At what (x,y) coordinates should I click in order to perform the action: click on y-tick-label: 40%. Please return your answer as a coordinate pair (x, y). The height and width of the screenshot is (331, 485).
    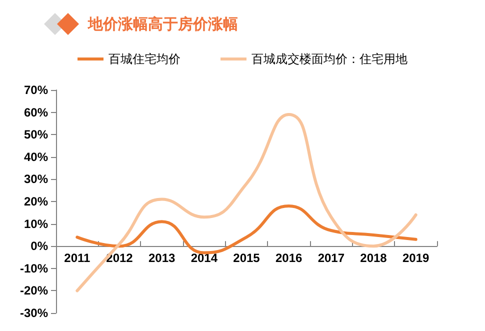
    Looking at the image, I should click on (36, 157).